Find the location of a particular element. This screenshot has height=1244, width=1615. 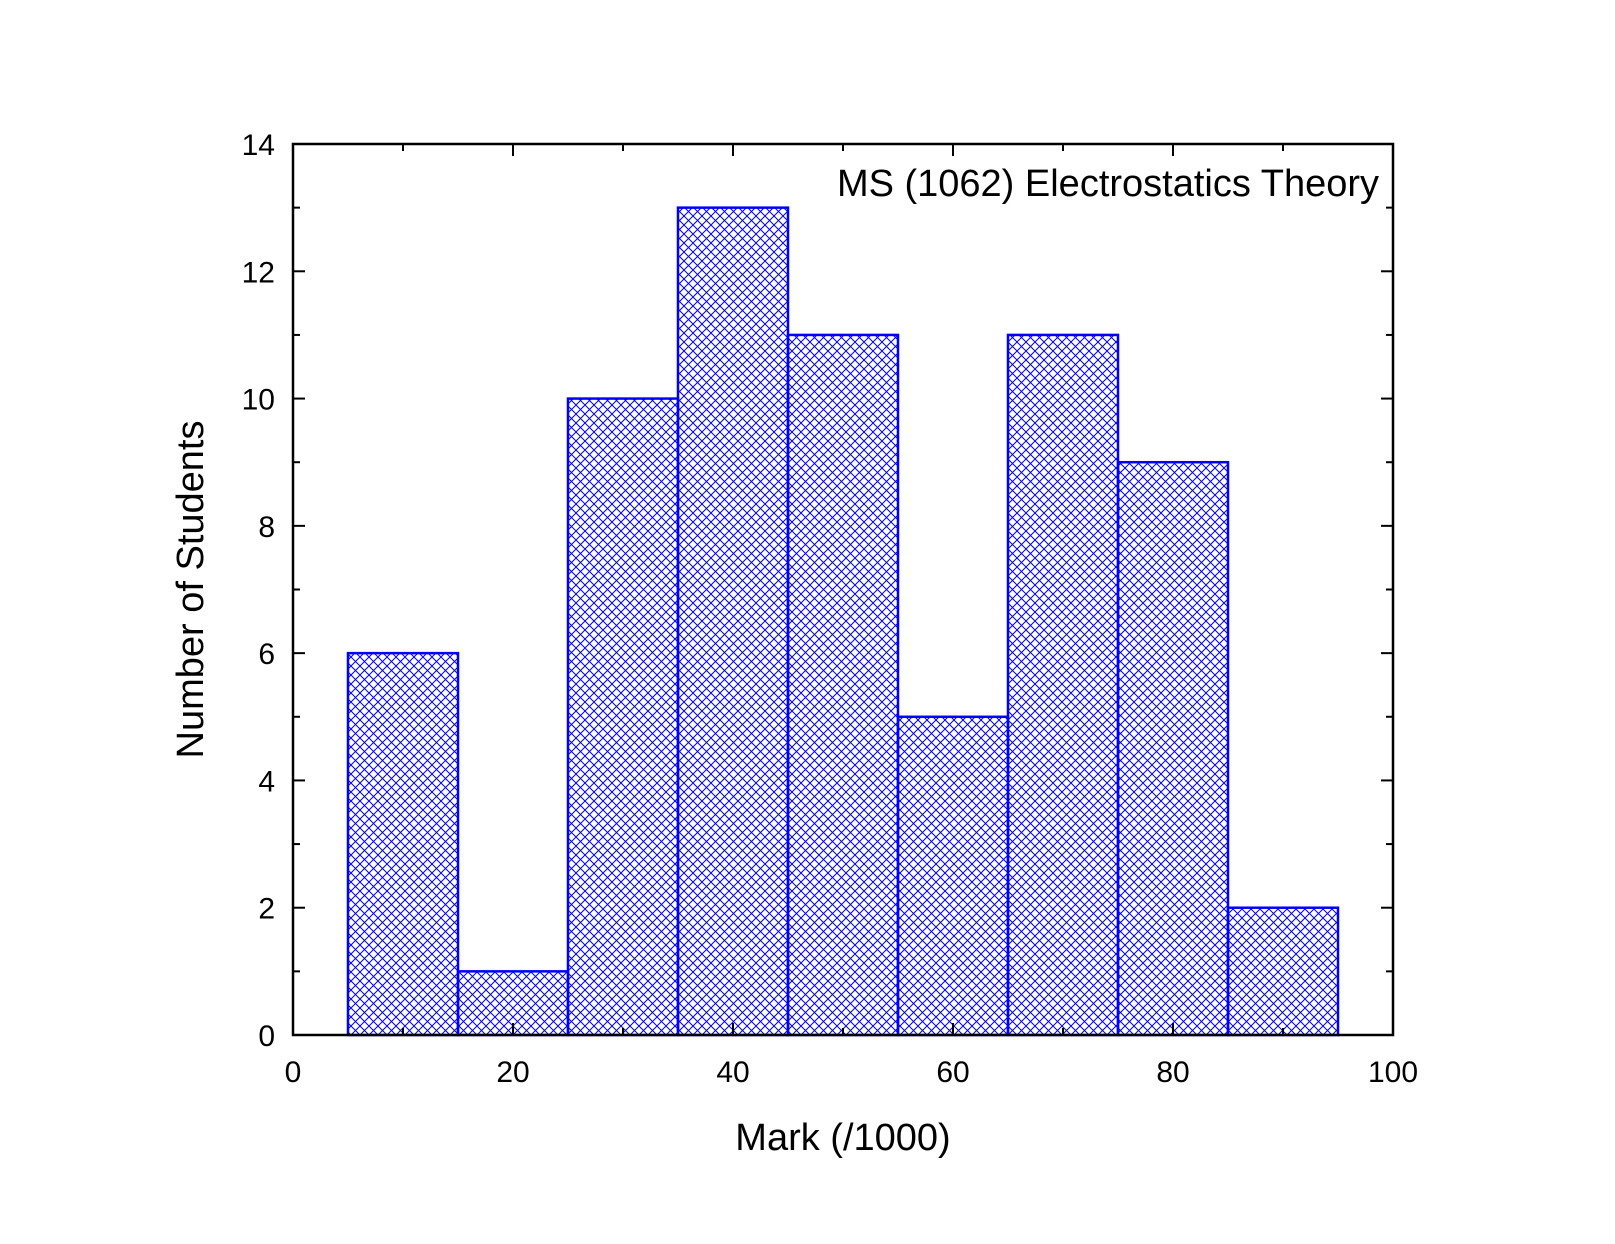

x-tick-label: 20 is located at coordinates (512, 1072).